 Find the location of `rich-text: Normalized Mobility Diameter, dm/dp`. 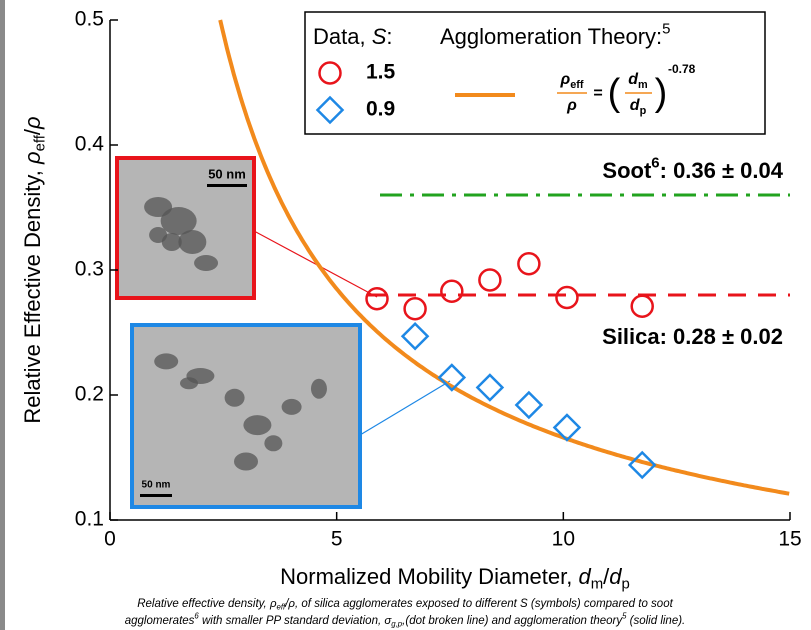

rich-text: Normalized Mobility Diameter, dm/dp is located at coordinates (455, 578).